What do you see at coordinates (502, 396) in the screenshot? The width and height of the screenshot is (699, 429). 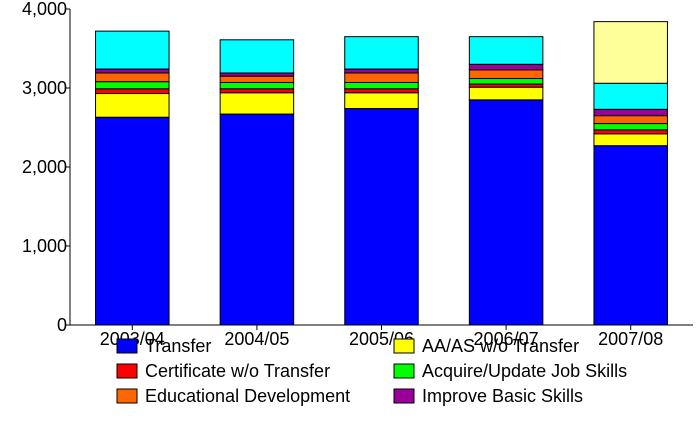 I see `legend-label: Improve Basic Skills` at bounding box center [502, 396].